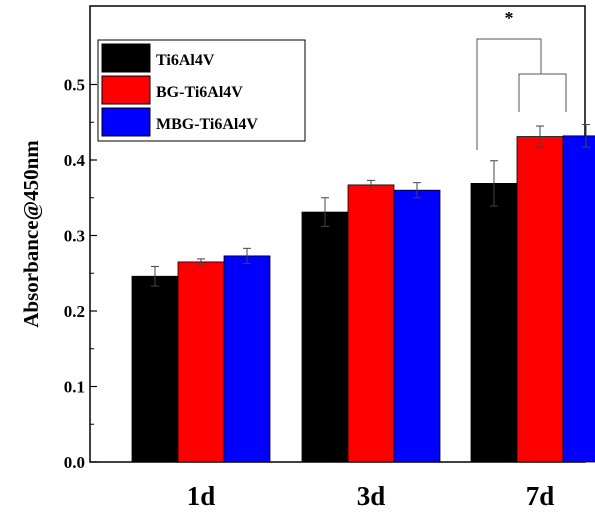 The image size is (595, 518). What do you see at coordinates (247, 359) in the screenshot?
I see `bar-mbg-ti6al4v-1d` at bounding box center [247, 359].